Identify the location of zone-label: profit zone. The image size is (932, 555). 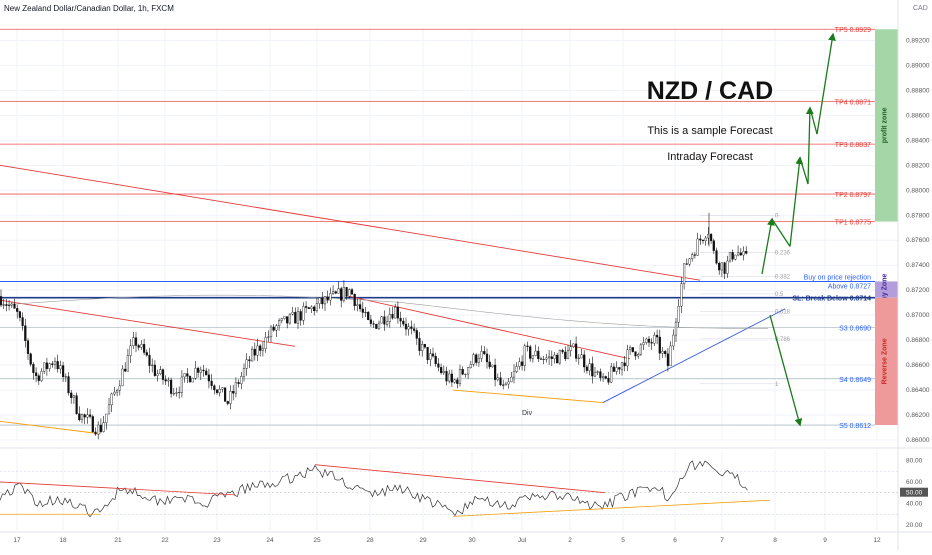
(885, 125).